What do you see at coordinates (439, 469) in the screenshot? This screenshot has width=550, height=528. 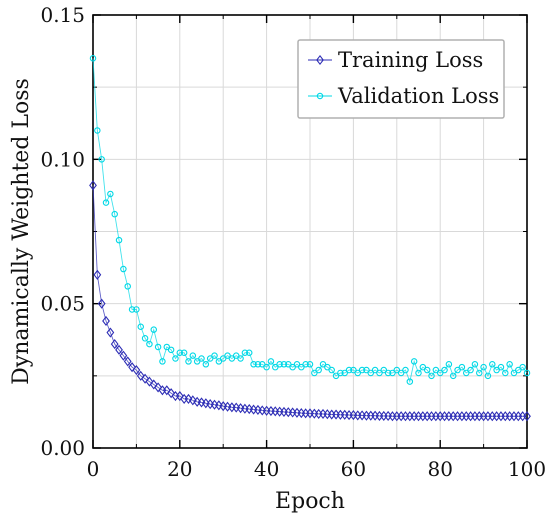 I see `x-tick-label: 80` at bounding box center [439, 469].